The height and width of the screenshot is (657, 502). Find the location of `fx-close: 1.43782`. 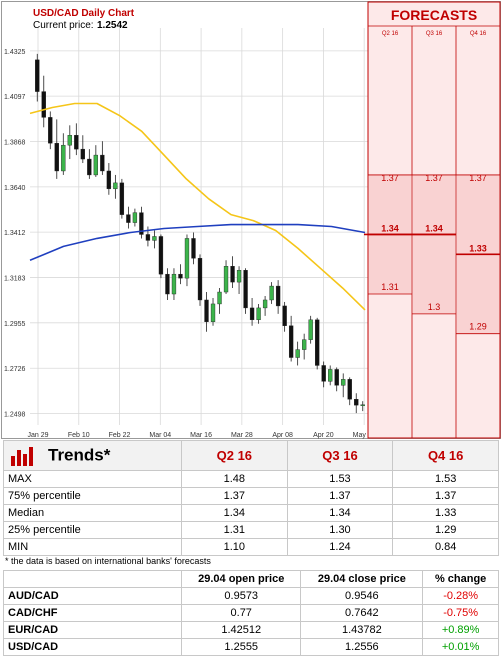

fx-close: 1.43782 is located at coordinates (362, 630).